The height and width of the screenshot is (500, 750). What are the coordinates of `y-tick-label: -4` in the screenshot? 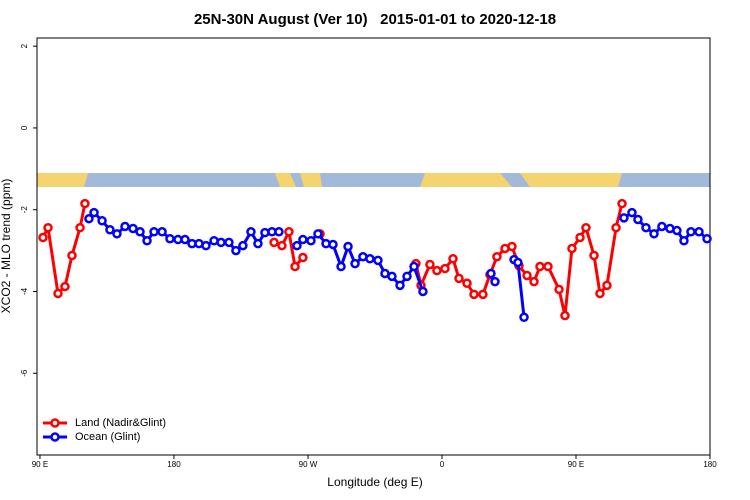 It's located at (24, 291).